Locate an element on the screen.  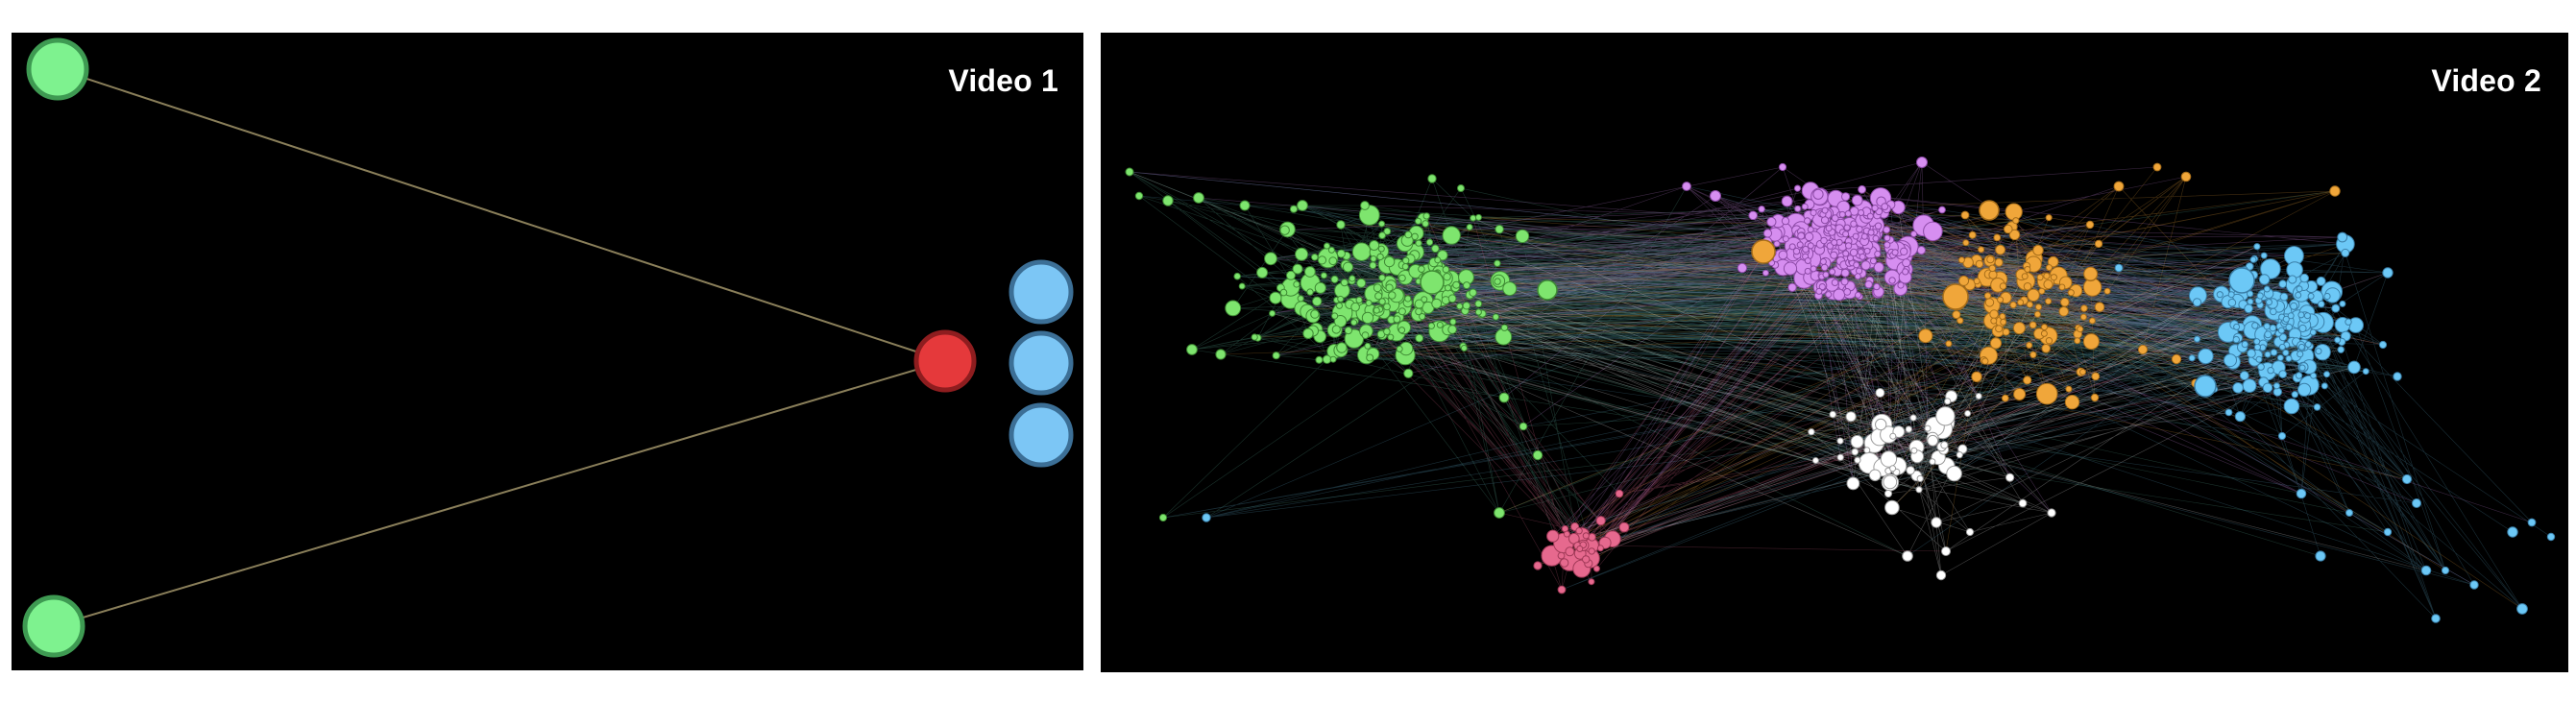
red-node is located at coordinates (945, 361).